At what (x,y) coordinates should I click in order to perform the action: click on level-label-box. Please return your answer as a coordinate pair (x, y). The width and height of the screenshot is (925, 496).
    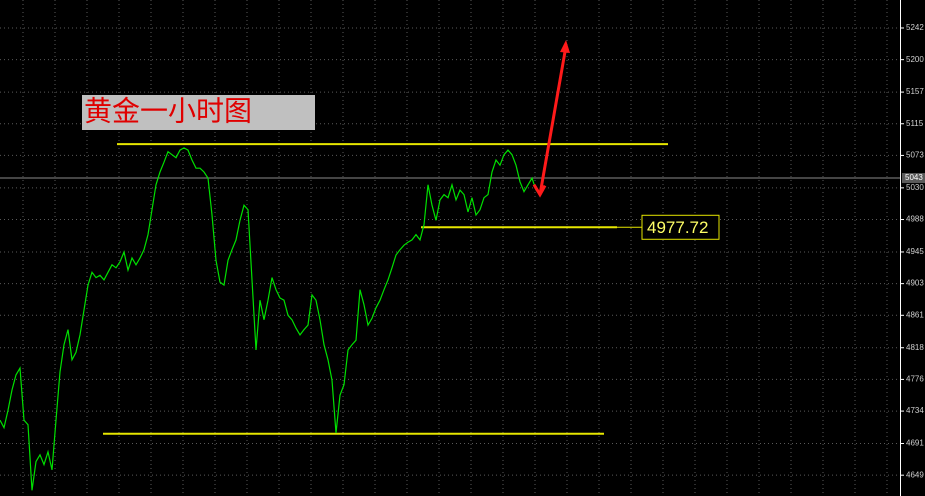
    Looking at the image, I should click on (680, 227).